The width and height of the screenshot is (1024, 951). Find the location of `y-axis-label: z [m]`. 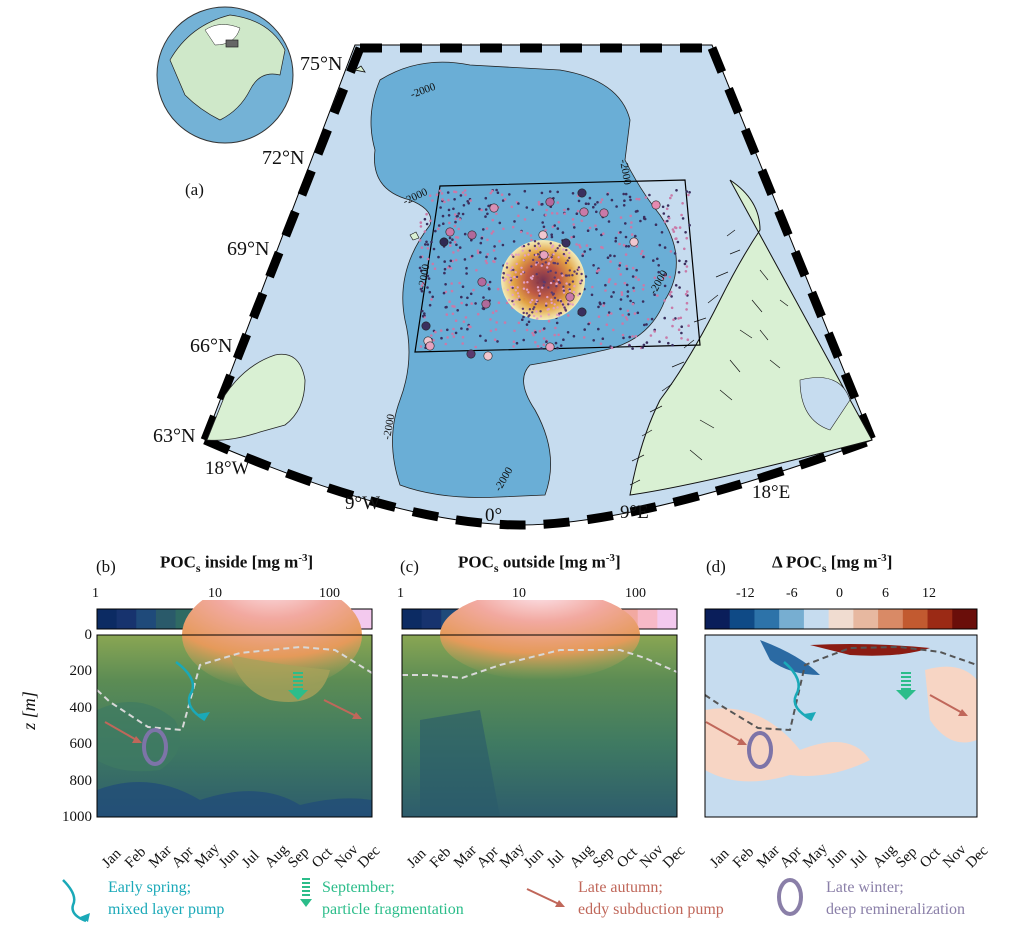

y-axis-label: z [m] is located at coordinates (28, 710).